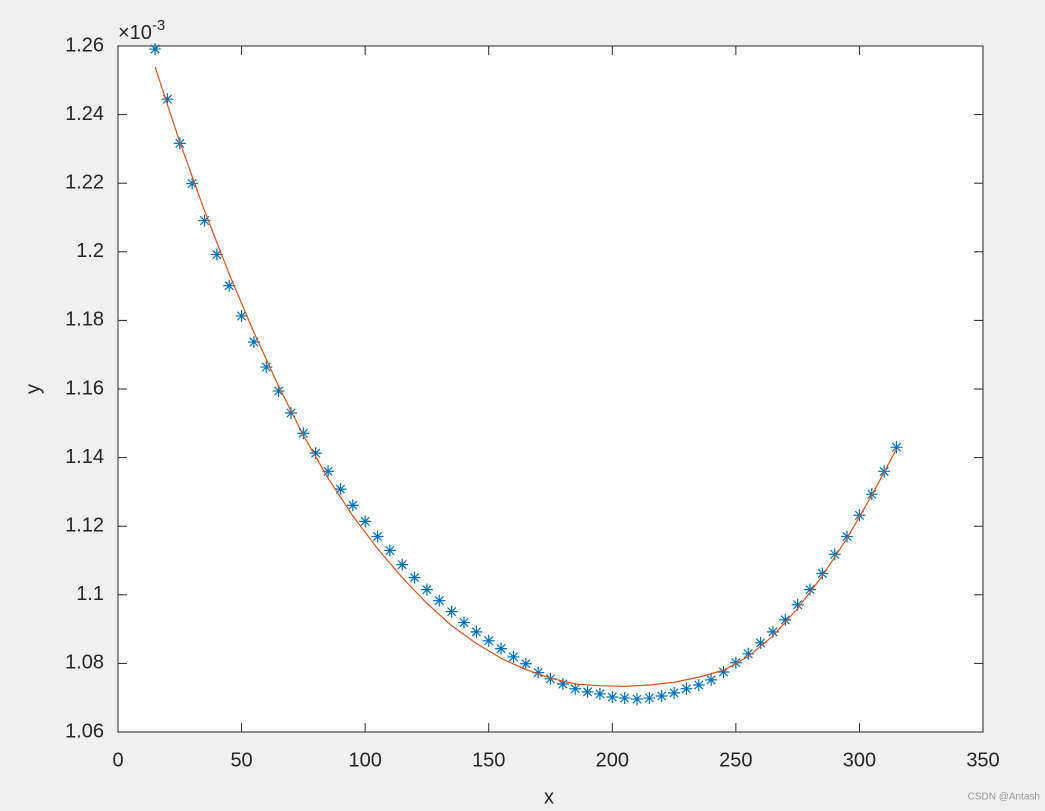  What do you see at coordinates (612, 760) in the screenshot?
I see `x-tick-label: 200` at bounding box center [612, 760].